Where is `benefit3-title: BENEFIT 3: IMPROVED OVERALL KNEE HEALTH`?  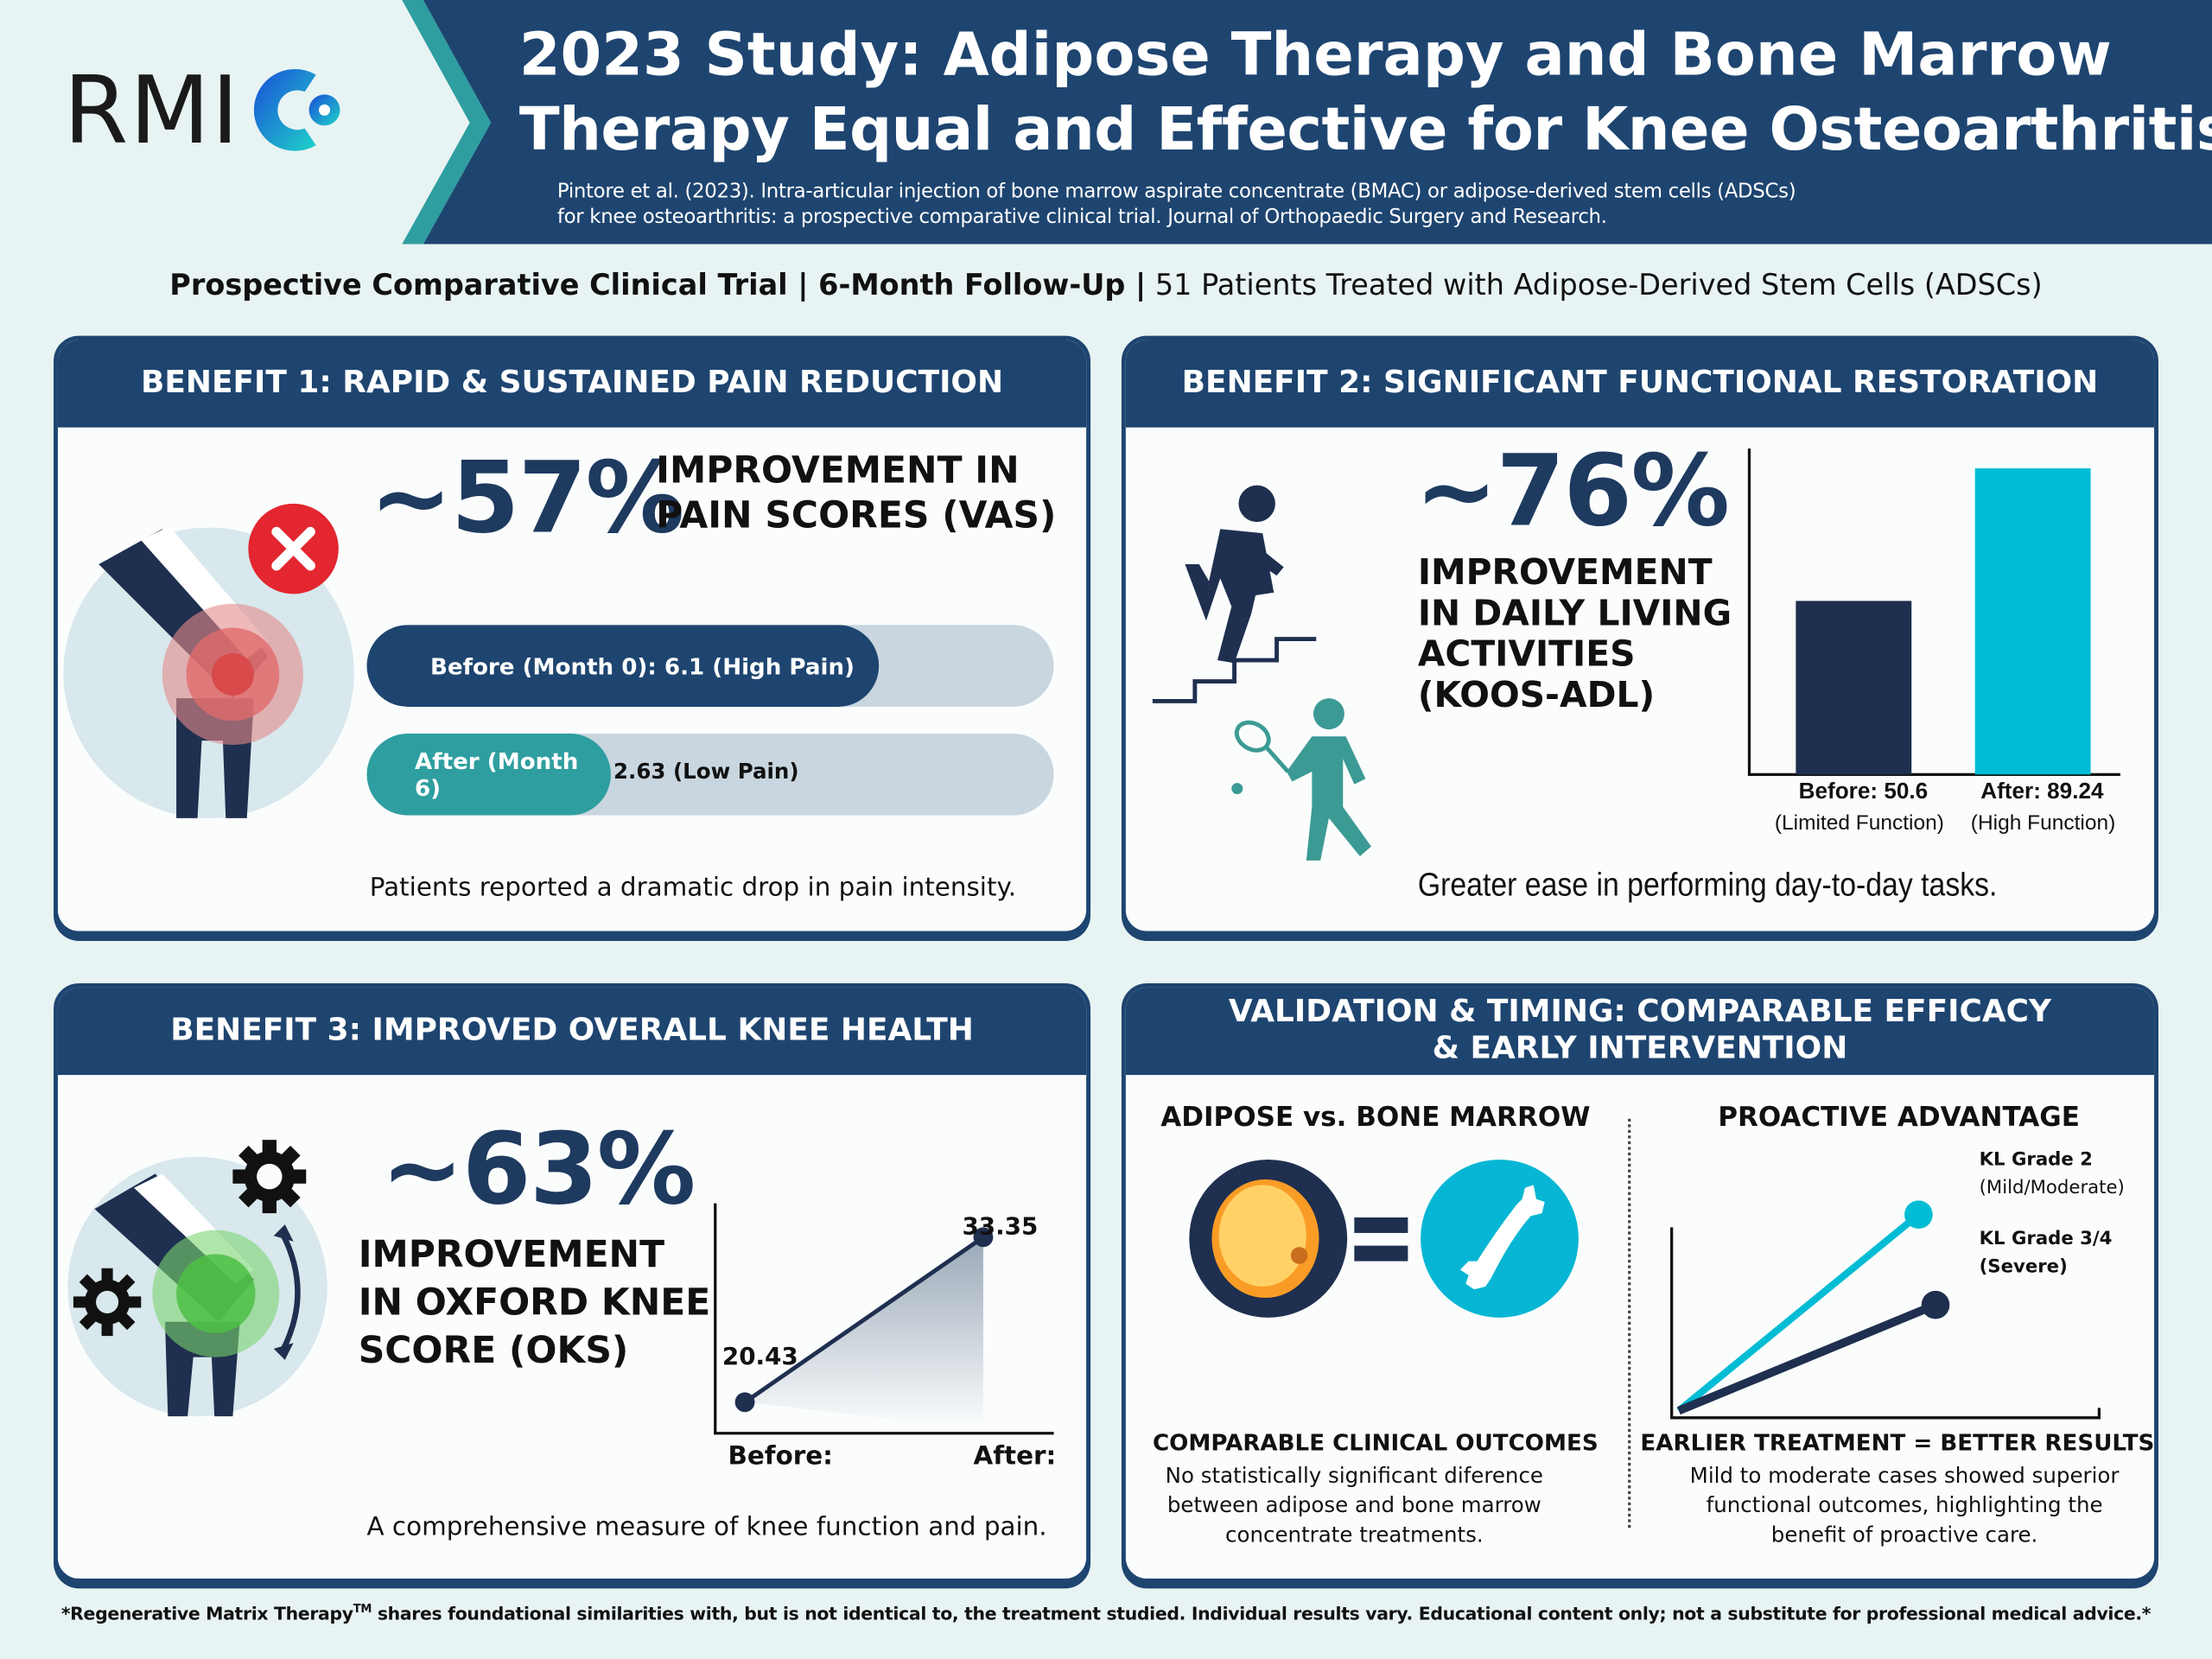
benefit3-title: BENEFIT 3: IMPROVED OVERALL KNEE HEALTH is located at coordinates (572, 1031).